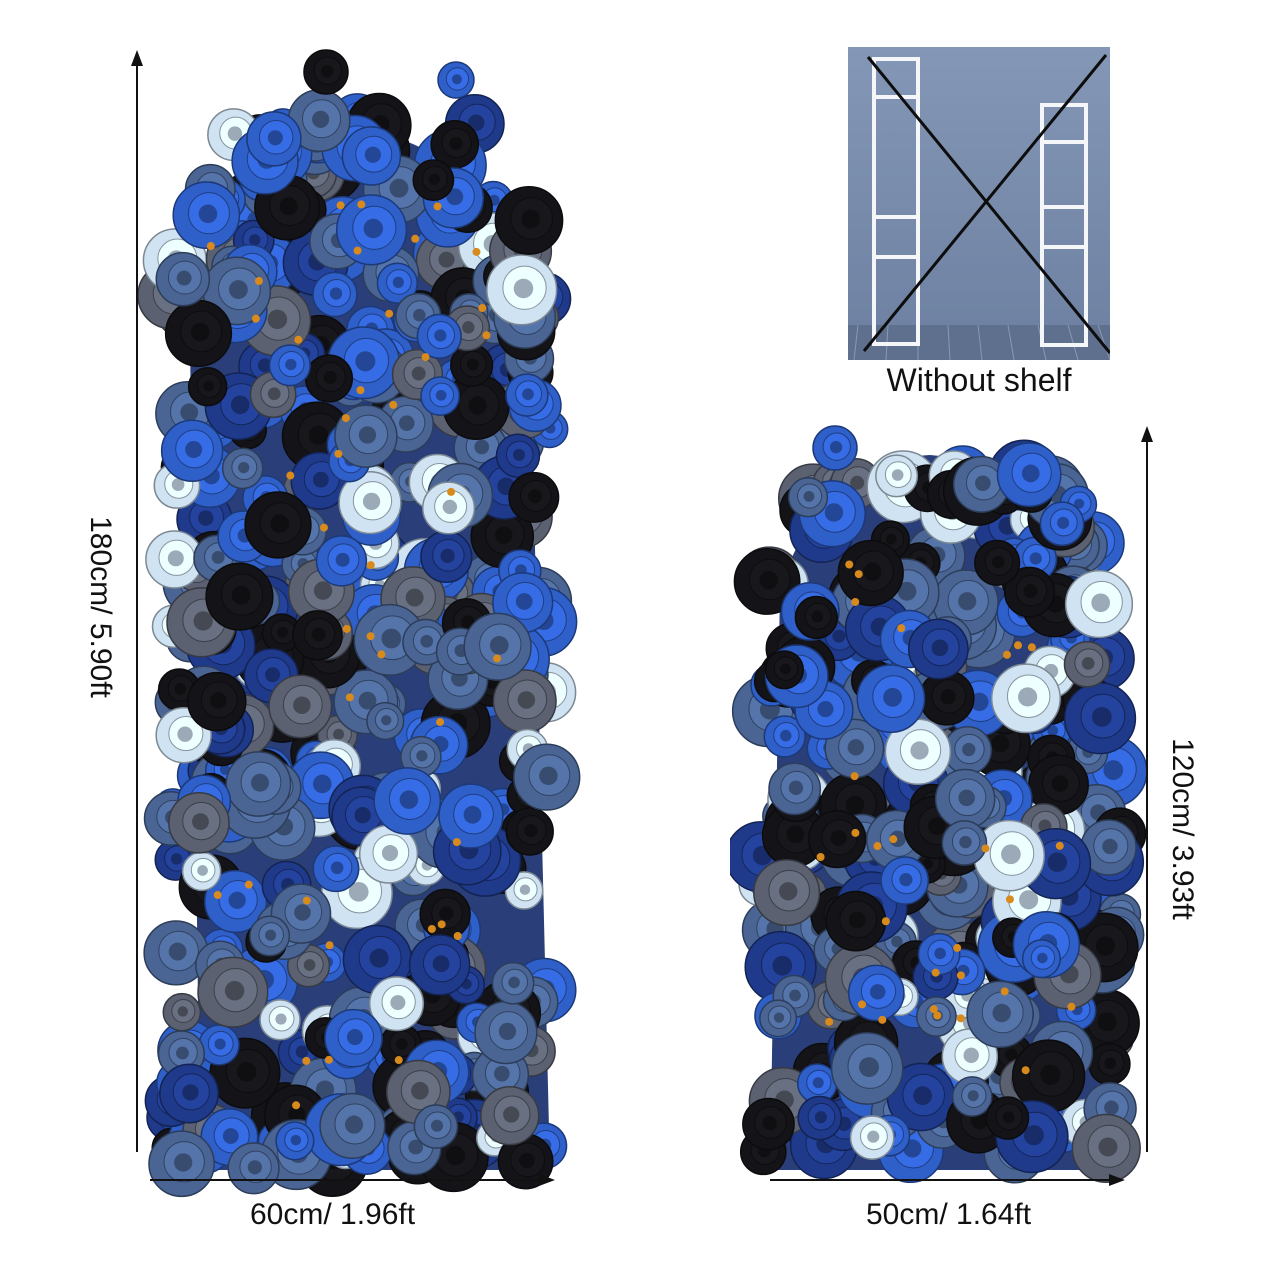  Describe the element at coordinates (896, 201) in the screenshot. I see `tall-shelf-frame` at that location.